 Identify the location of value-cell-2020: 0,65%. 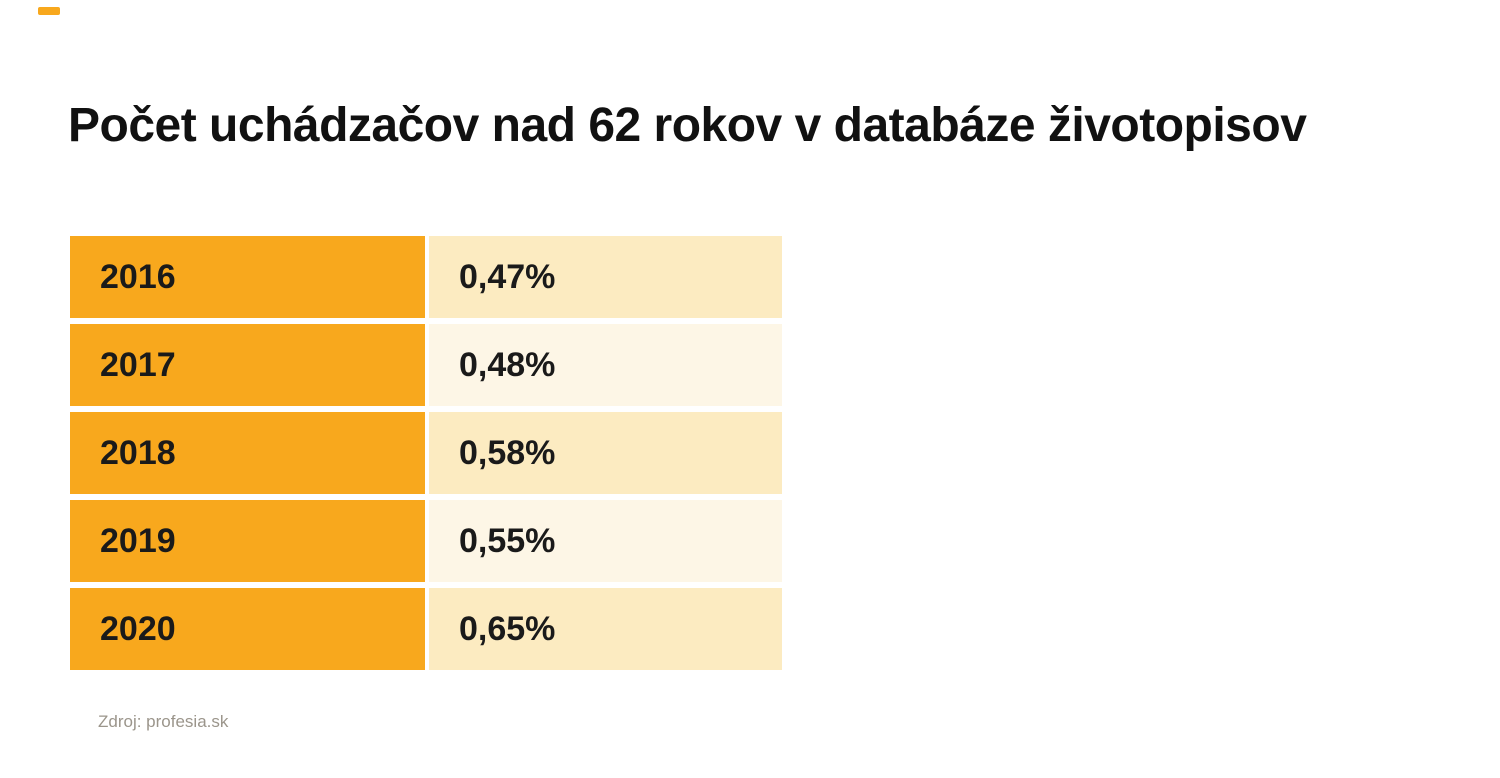
(605, 629).